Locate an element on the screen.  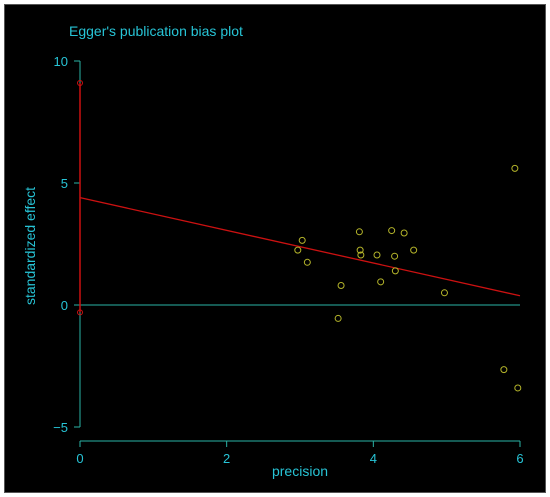
x-tick-label: 2 is located at coordinates (226, 458).